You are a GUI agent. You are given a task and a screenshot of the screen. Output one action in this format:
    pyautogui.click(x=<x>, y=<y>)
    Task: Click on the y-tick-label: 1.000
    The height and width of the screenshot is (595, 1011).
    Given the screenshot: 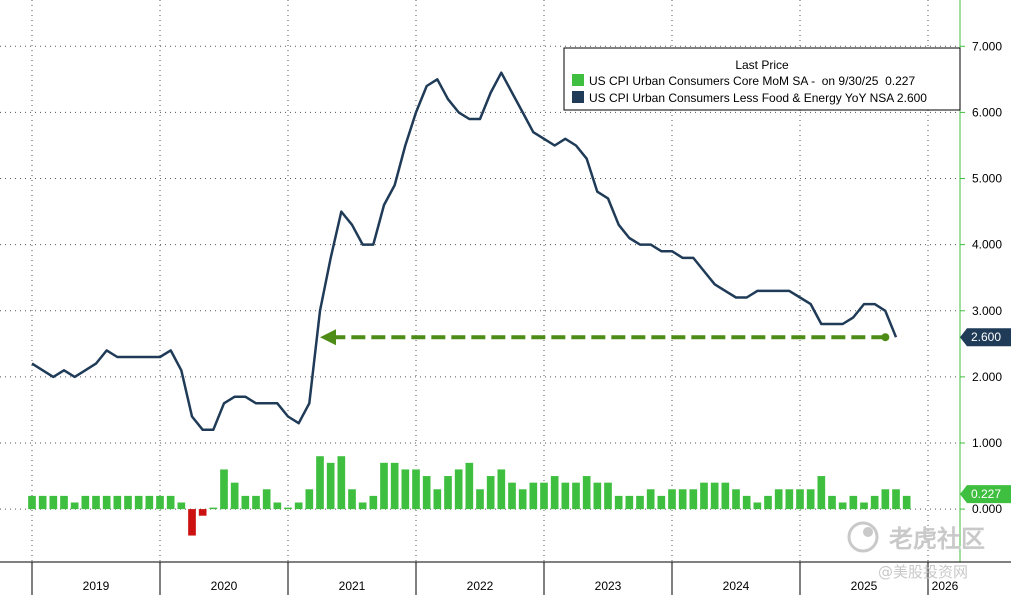 What is the action you would take?
    pyautogui.click(x=987, y=443)
    